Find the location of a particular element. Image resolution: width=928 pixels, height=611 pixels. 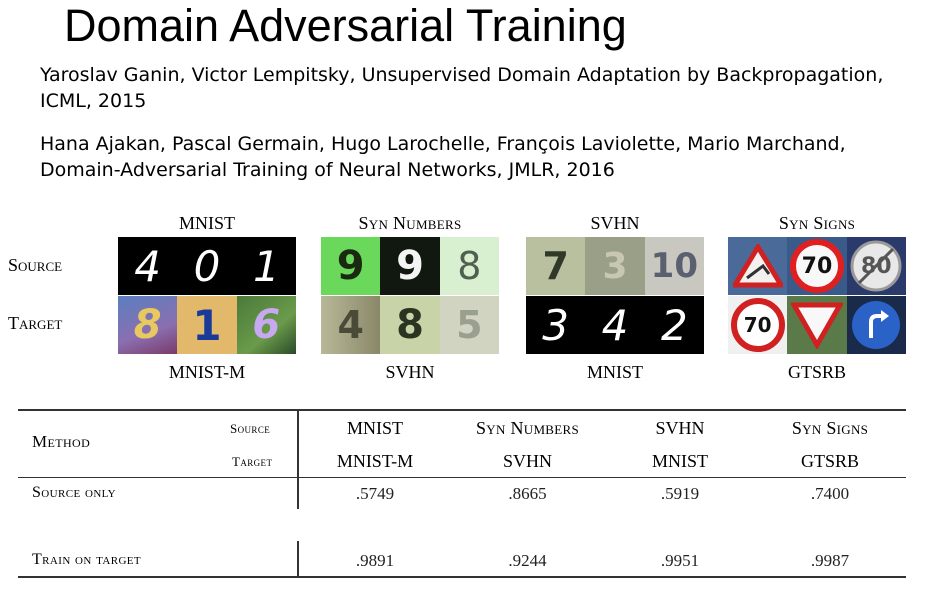

mnist-target-samples: 3 4 2 is located at coordinates (615, 325).